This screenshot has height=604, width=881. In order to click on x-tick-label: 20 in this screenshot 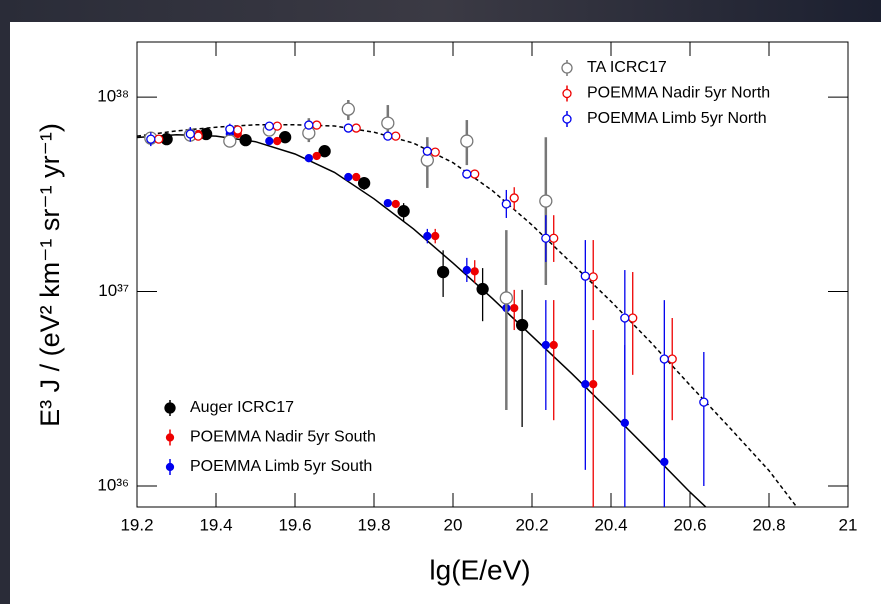, I will do `click(453, 524)`.